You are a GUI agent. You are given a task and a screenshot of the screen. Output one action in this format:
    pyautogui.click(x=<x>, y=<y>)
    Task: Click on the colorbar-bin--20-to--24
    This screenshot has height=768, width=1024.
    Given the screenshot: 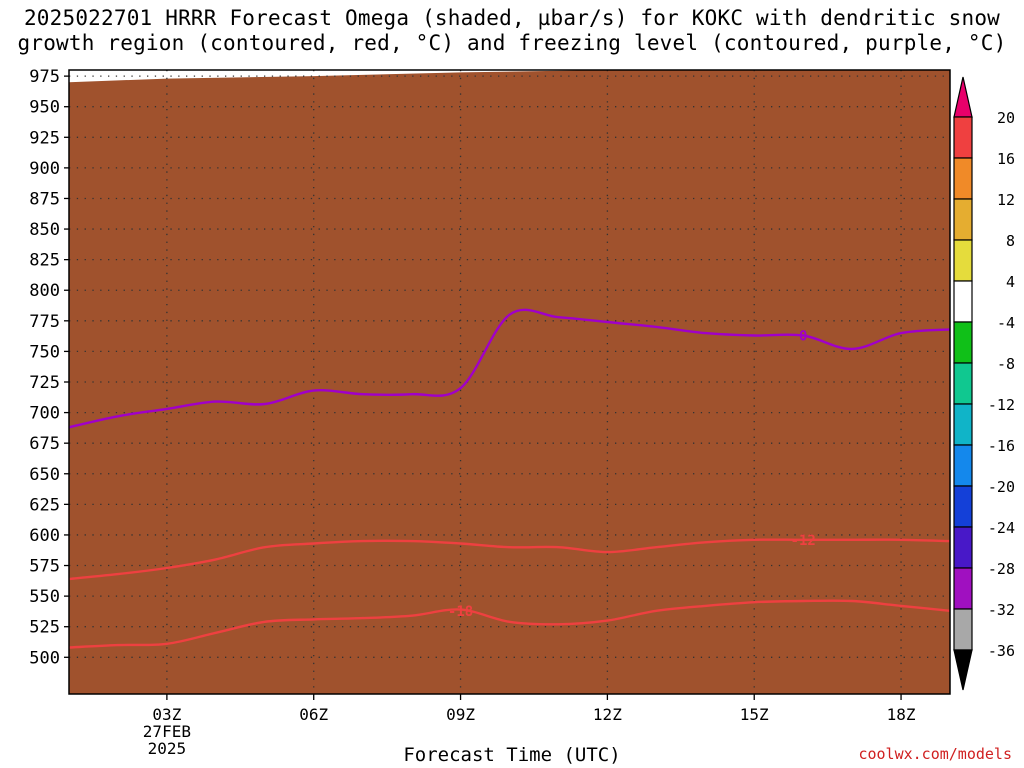 What is the action you would take?
    pyautogui.click(x=963, y=506)
    